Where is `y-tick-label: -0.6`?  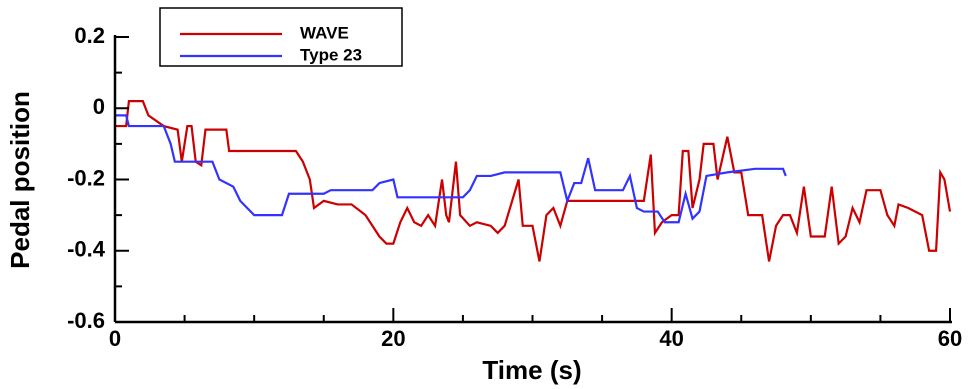 y-tick-label: -0.6 is located at coordinates (86, 320).